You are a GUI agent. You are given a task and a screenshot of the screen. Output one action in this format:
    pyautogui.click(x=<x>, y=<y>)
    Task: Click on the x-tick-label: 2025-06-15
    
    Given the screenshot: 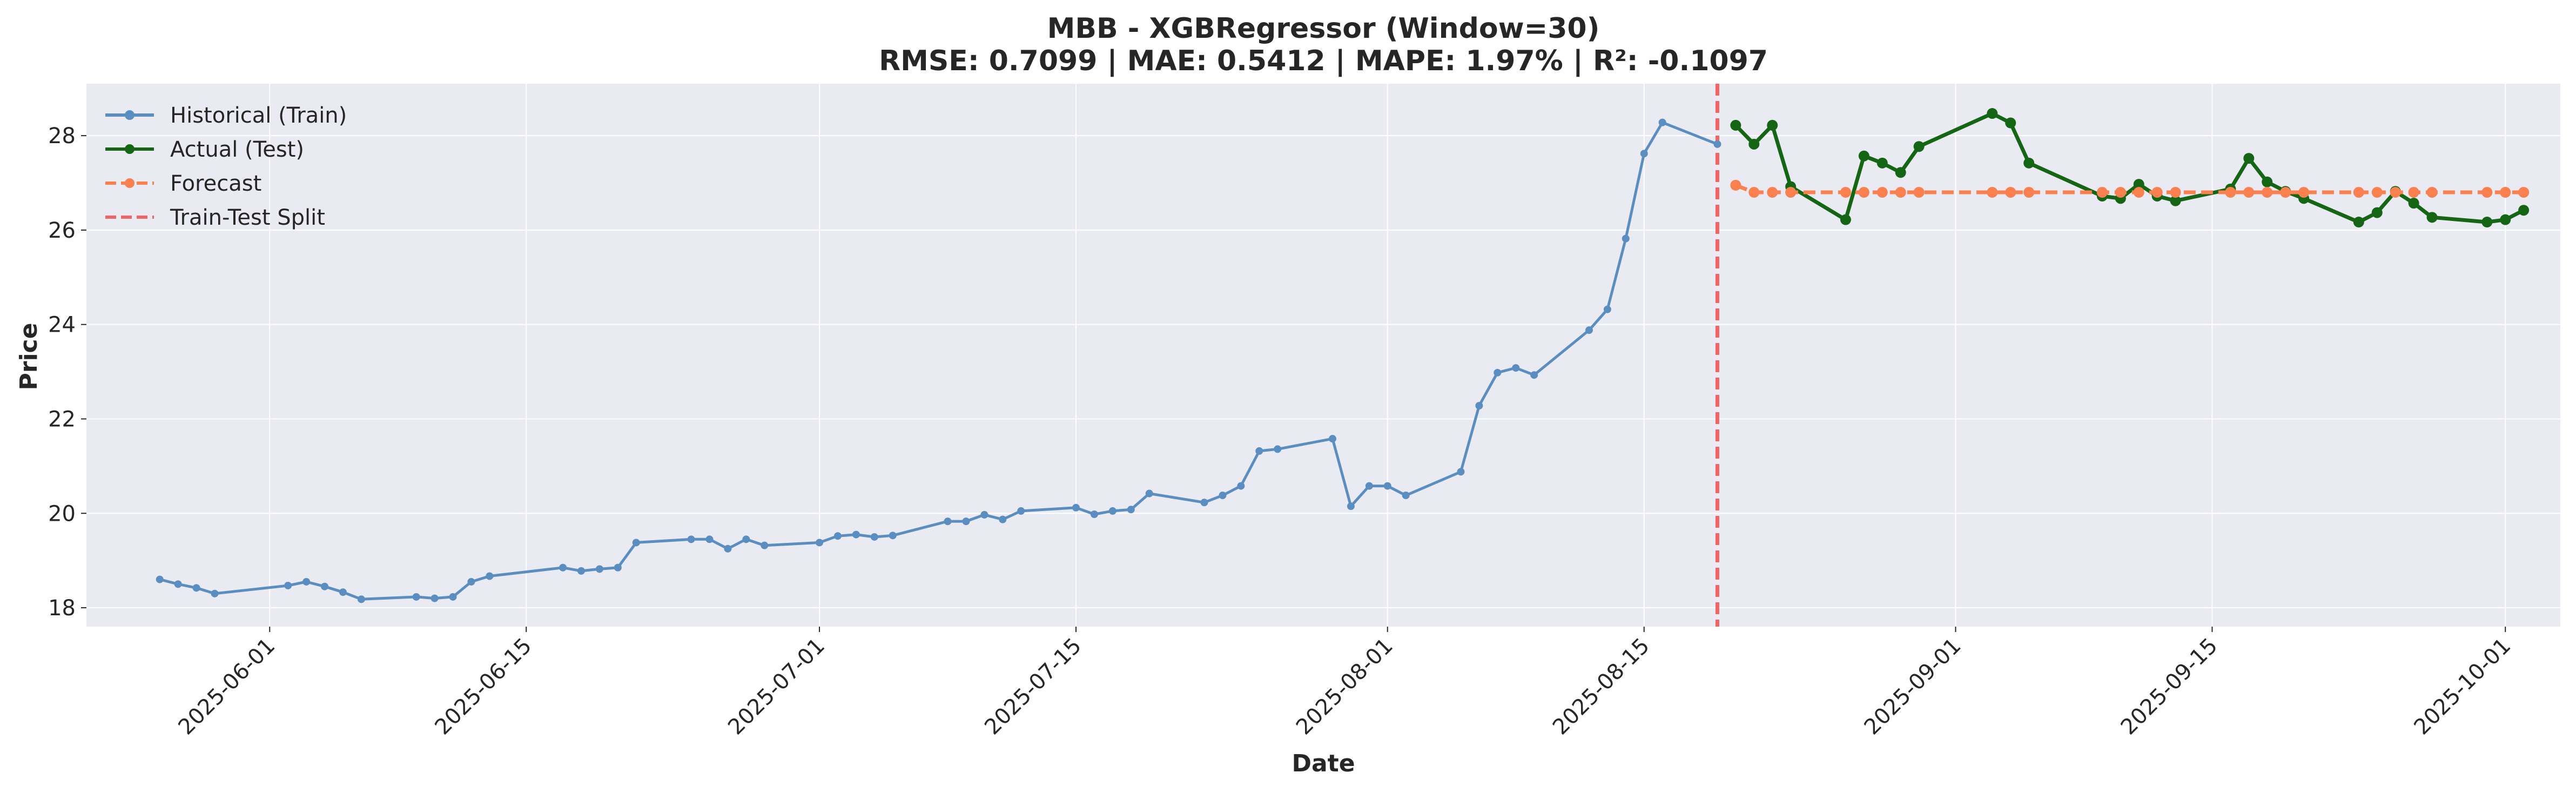 What is the action you would take?
    pyautogui.click(x=483, y=687)
    